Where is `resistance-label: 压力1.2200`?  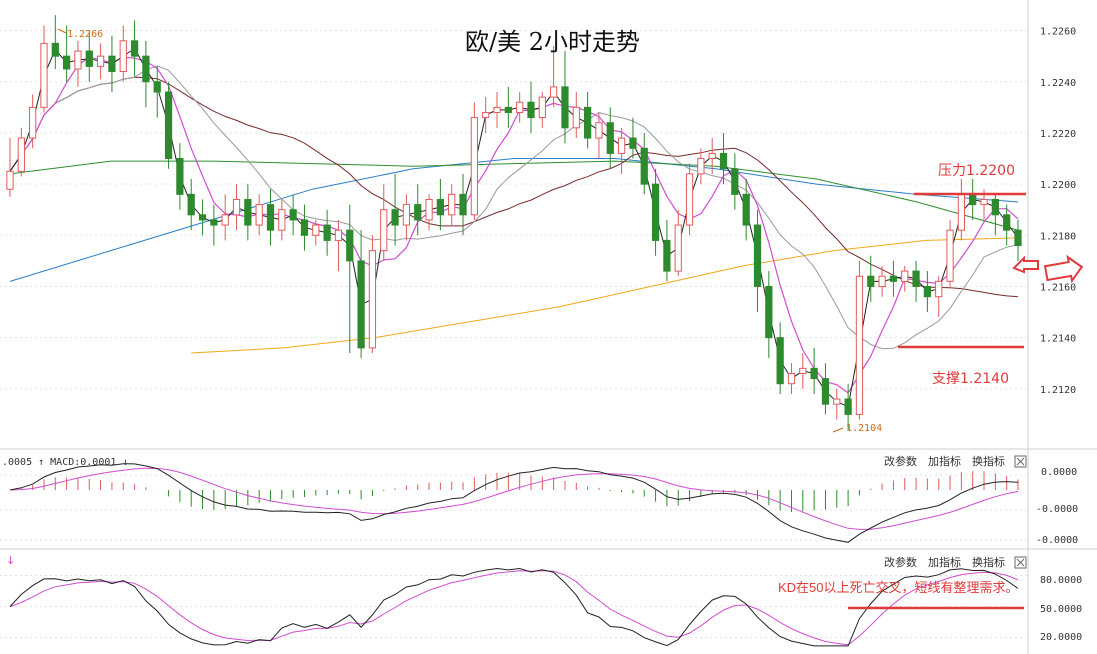 resistance-label: 压力1.2200 is located at coordinates (976, 171).